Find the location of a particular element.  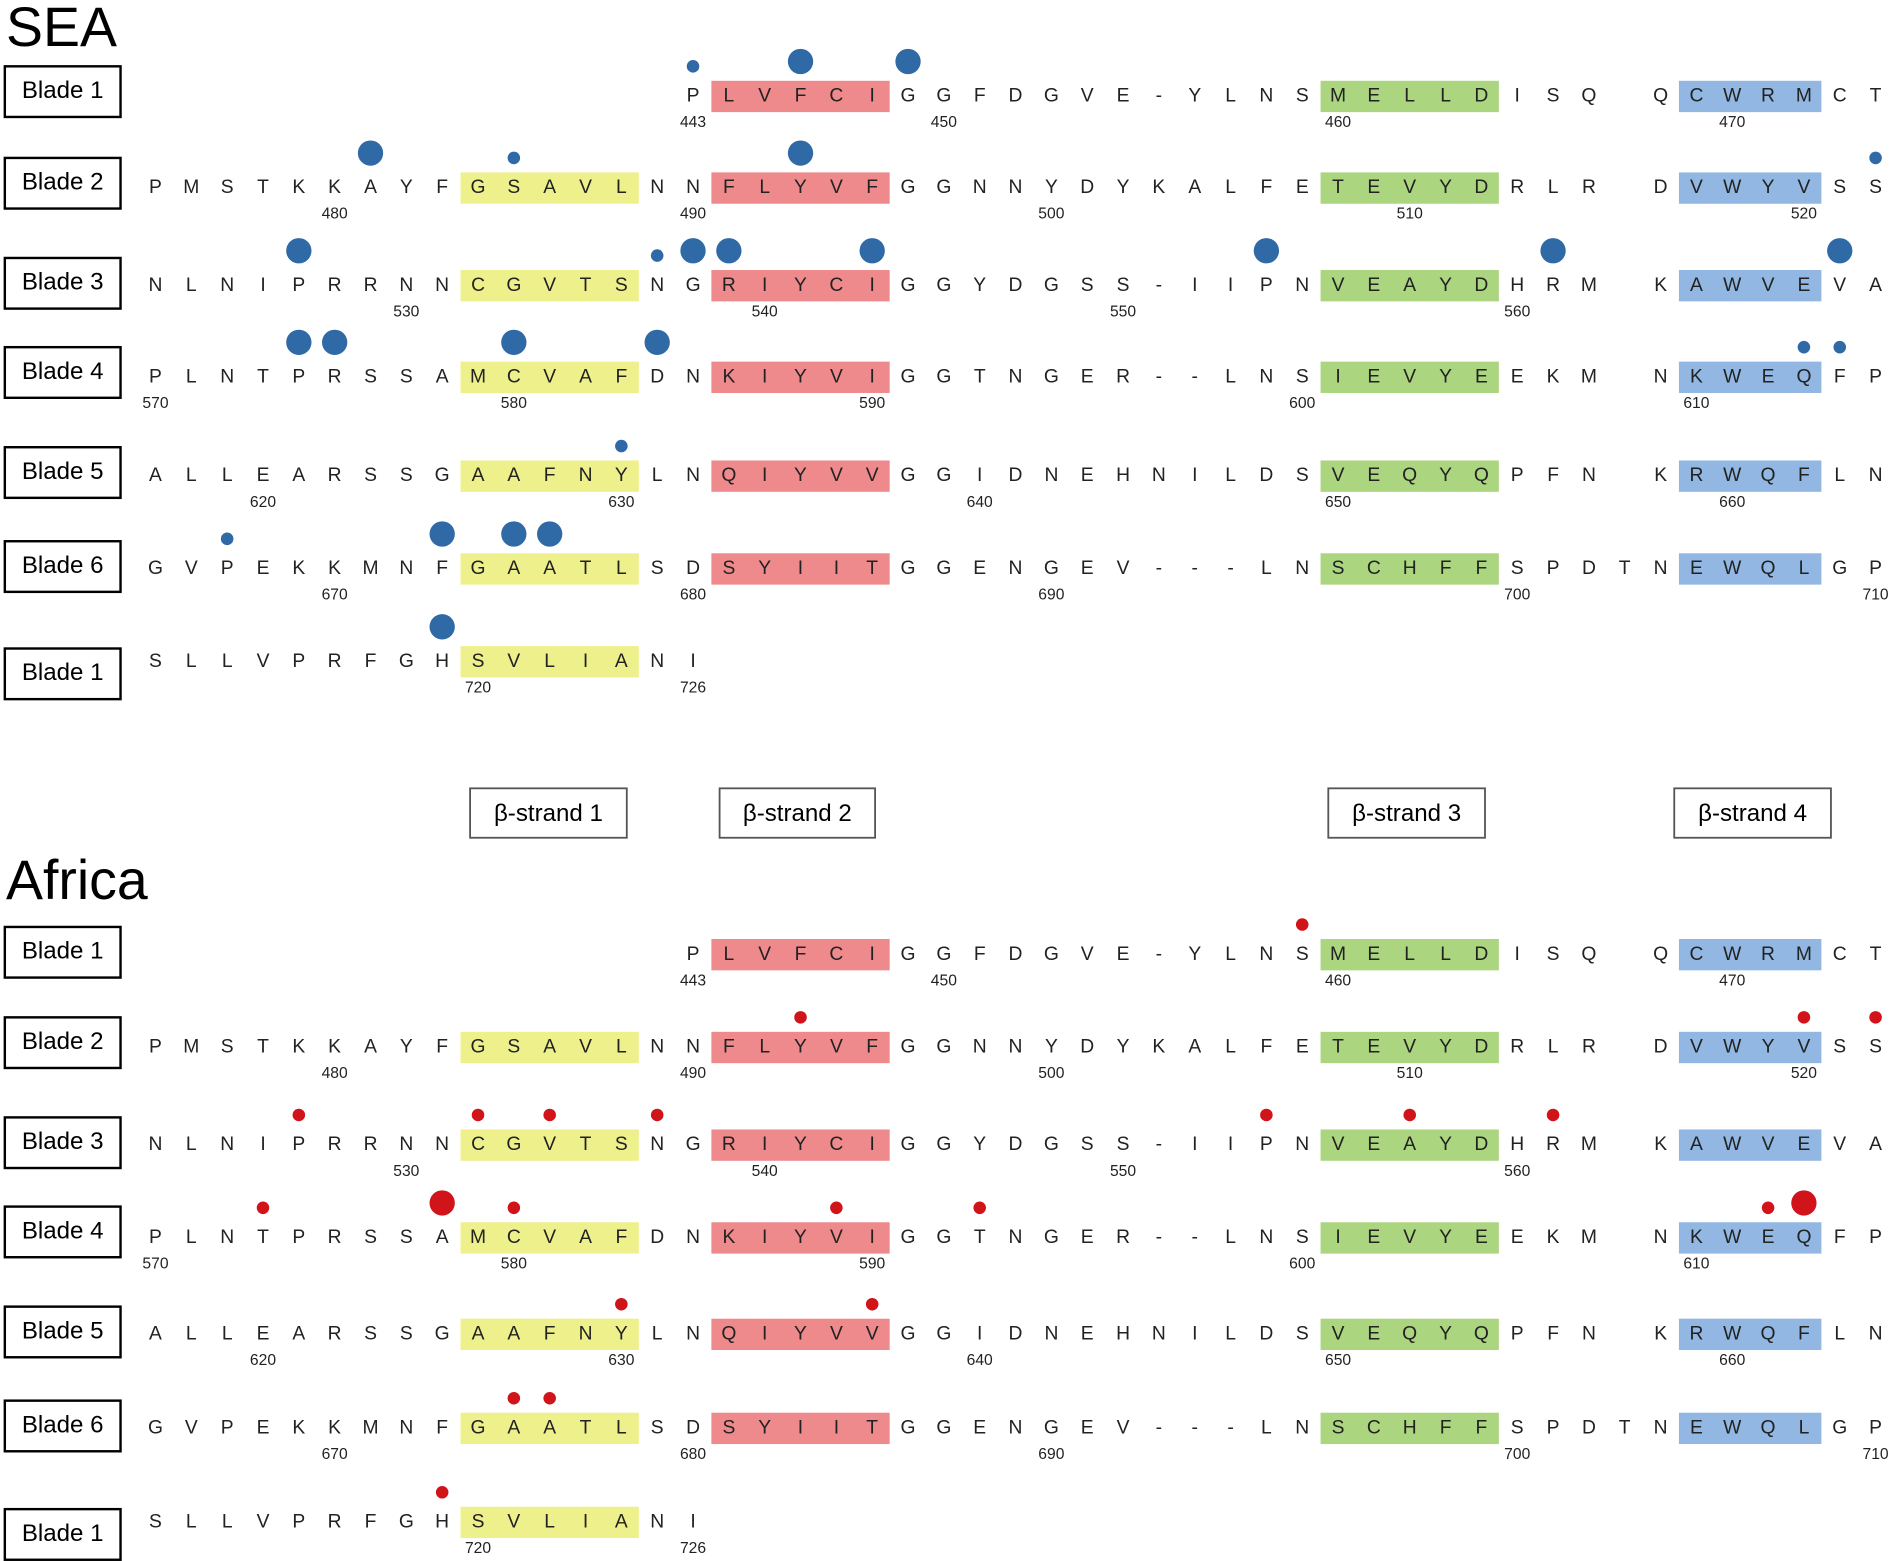

residue-number: 570 is located at coordinates (155, 403).